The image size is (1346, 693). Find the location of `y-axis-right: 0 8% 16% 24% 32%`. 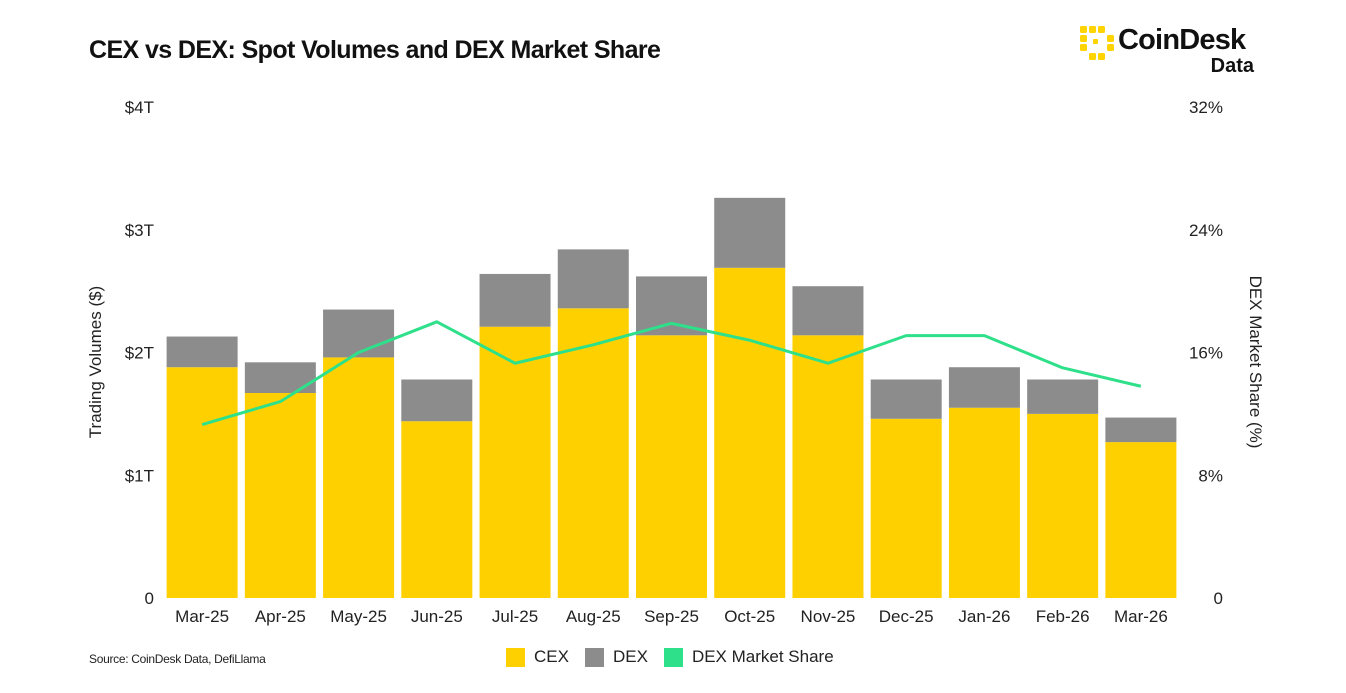

y-axis-right: 0 8% 16% 24% 32% is located at coordinates (1206, 353).